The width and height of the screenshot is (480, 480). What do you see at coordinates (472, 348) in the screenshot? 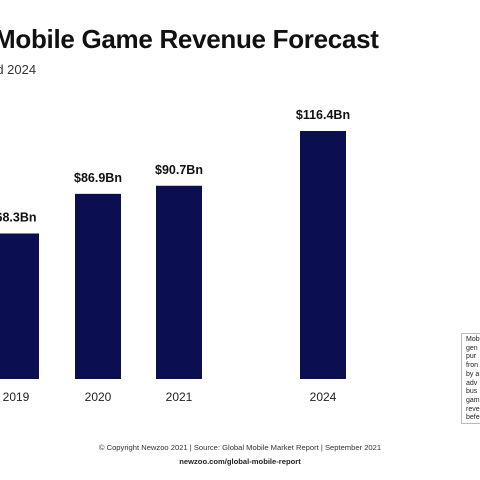
I see `note-line: gen` at bounding box center [472, 348].